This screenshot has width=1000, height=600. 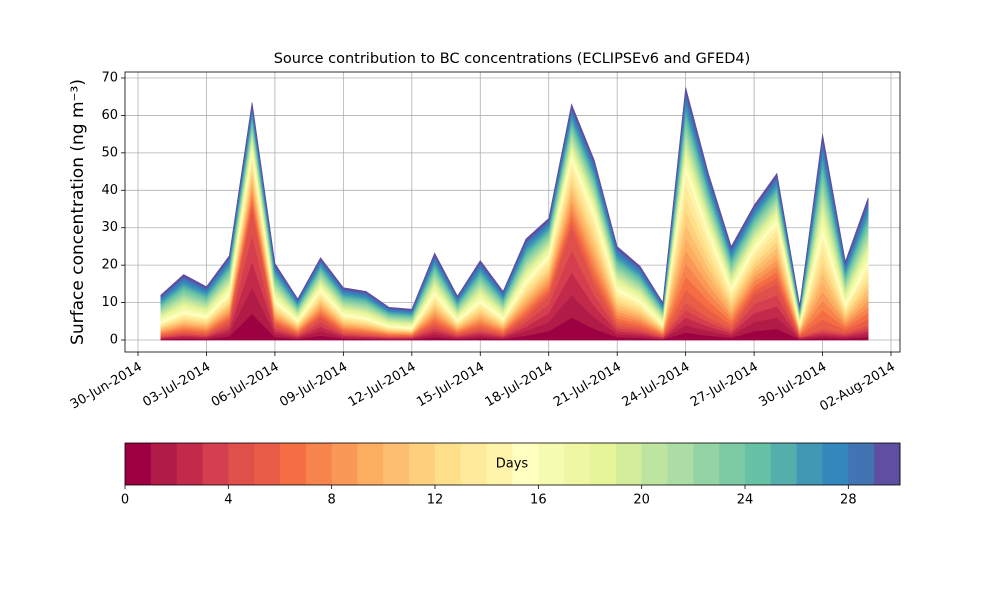 I want to click on y-tick-label: 10, so click(x=109, y=302).